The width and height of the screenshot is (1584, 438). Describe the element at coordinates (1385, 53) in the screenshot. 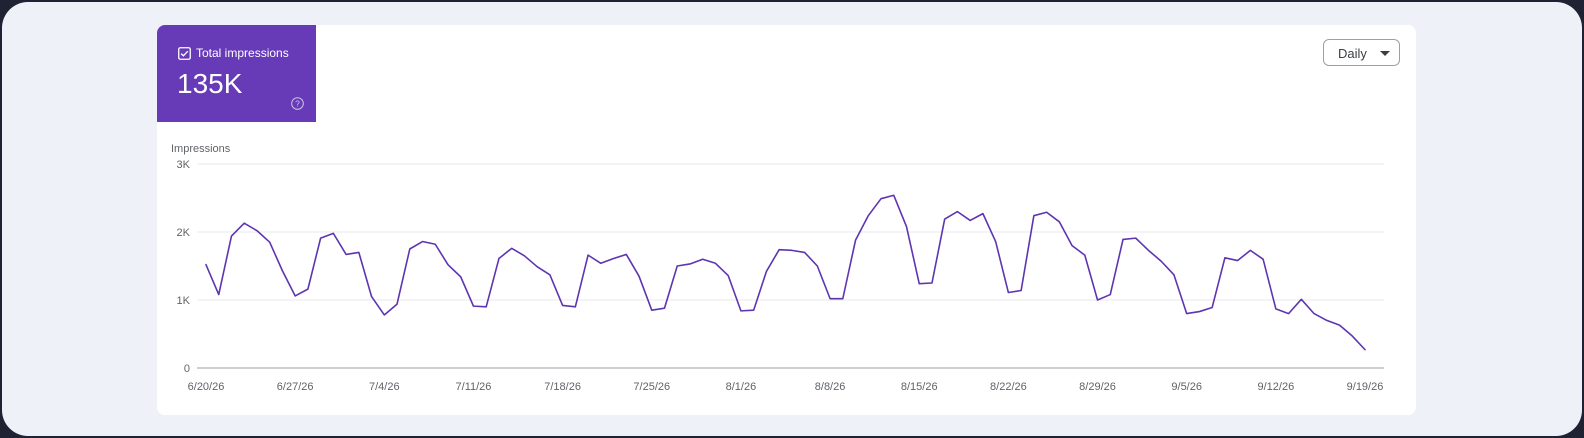

I see `chevron-down-icon` at that location.